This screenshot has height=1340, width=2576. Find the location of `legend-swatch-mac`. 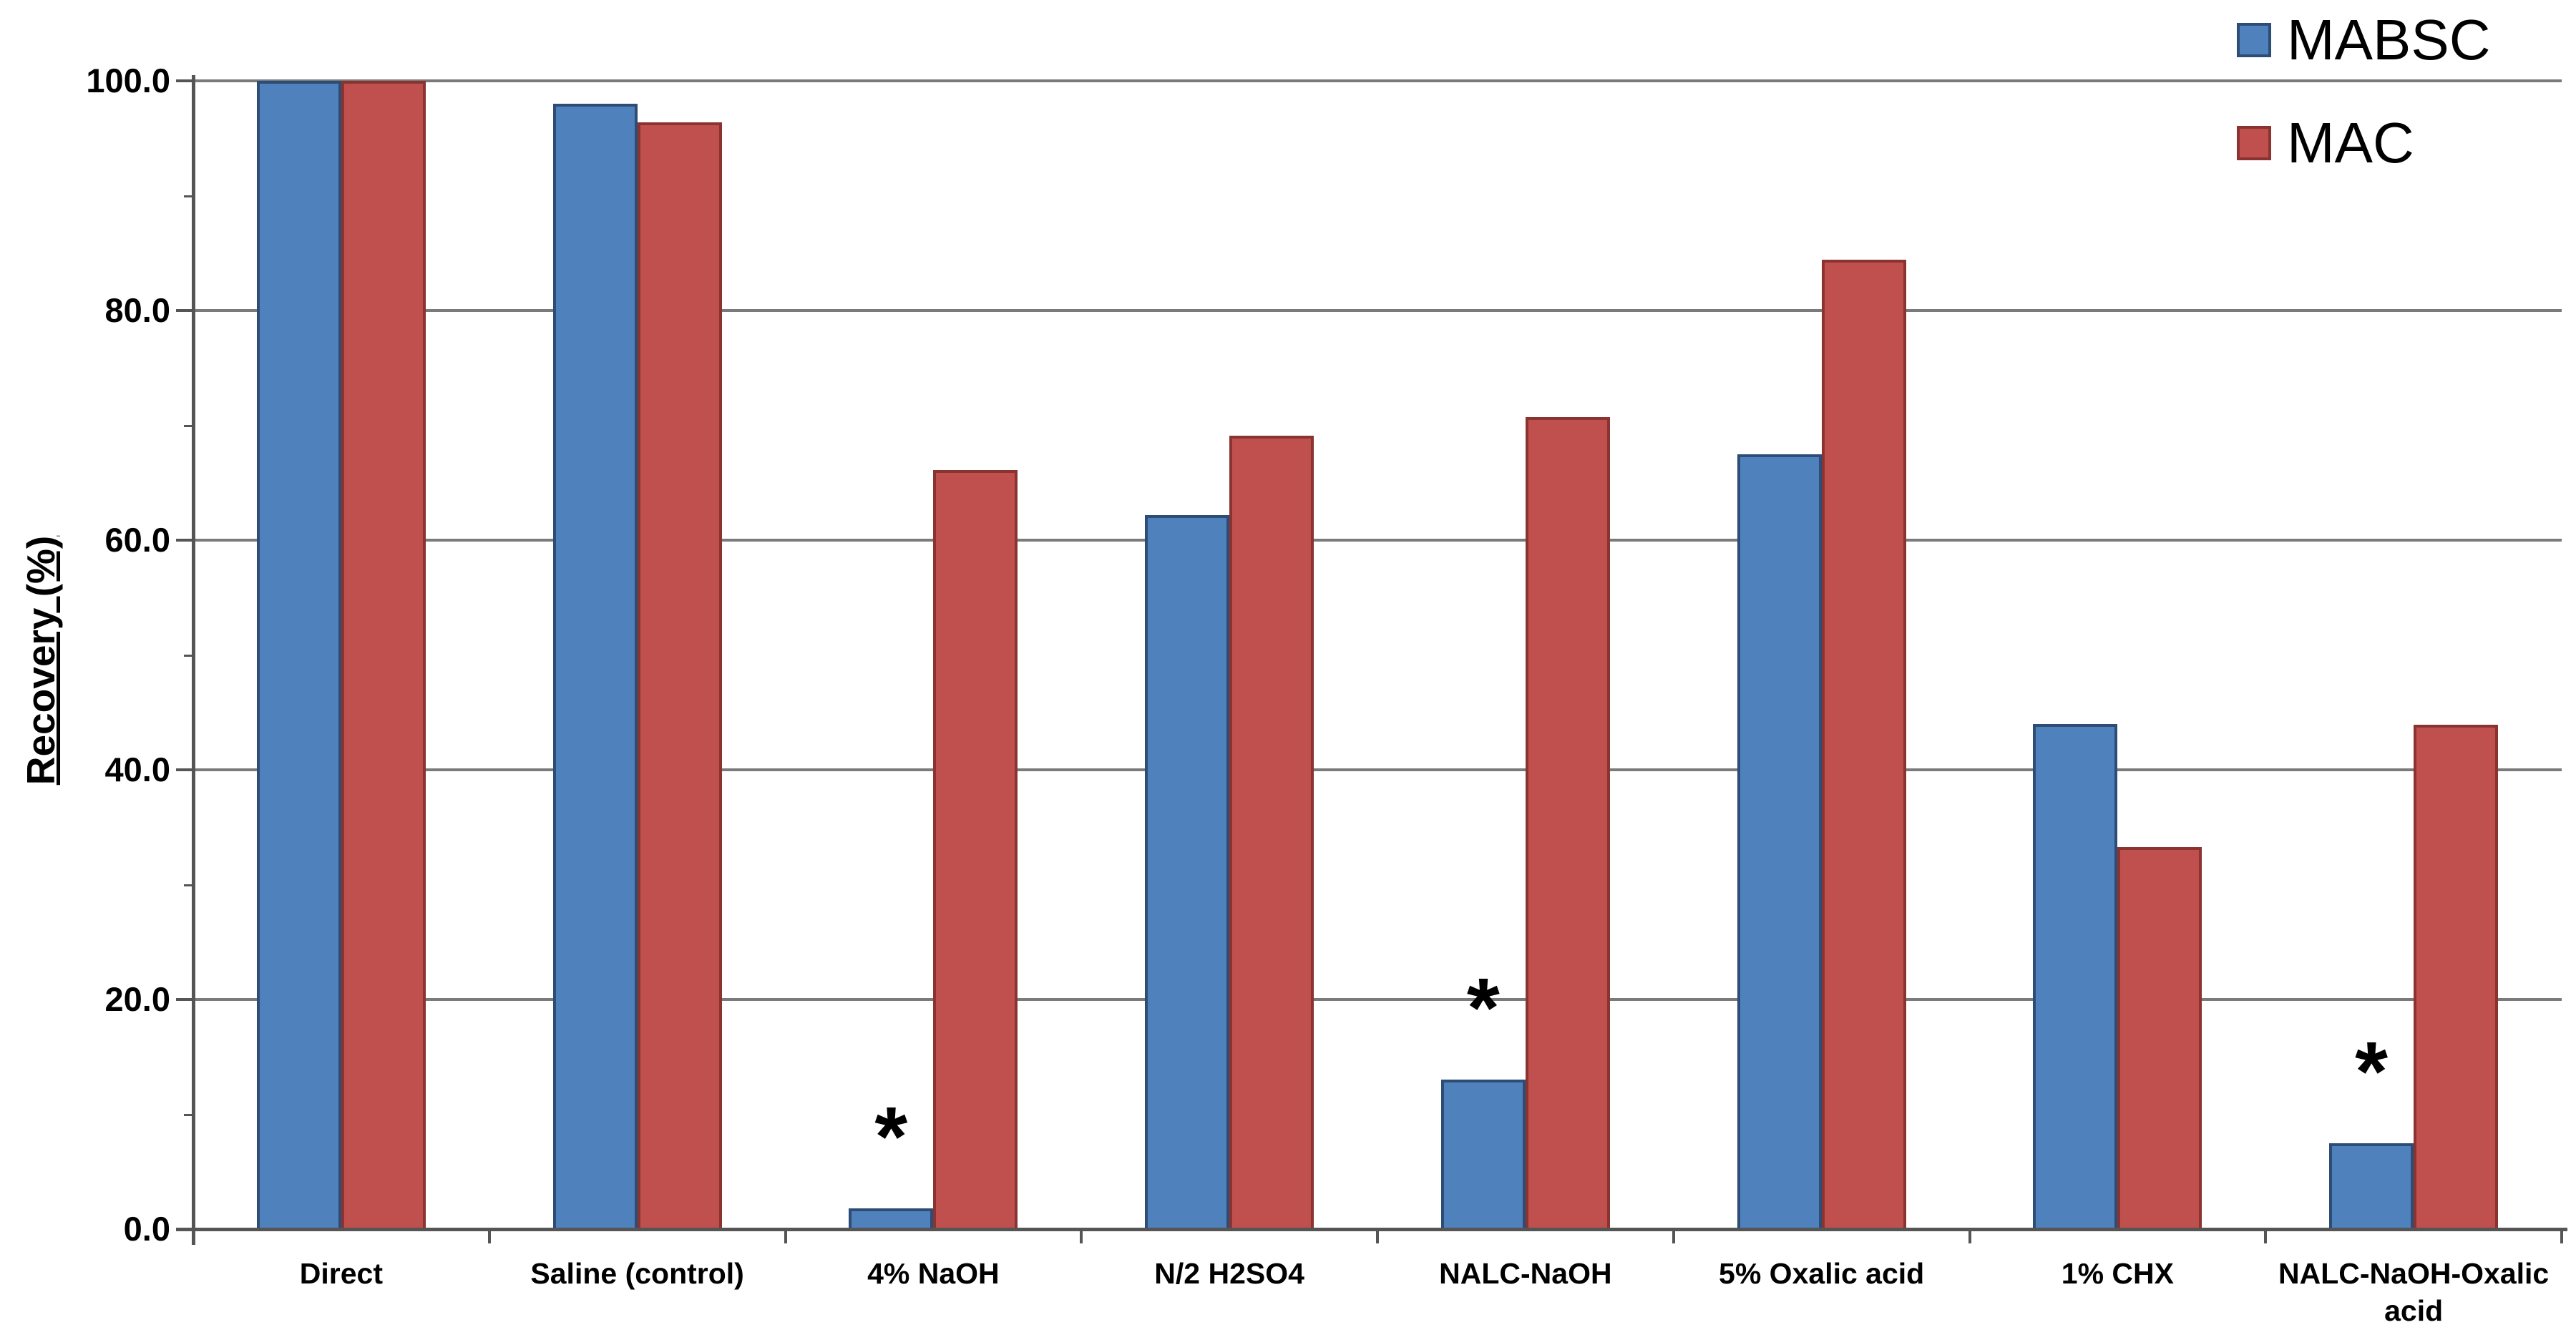

legend-swatch-mac is located at coordinates (2254, 143).